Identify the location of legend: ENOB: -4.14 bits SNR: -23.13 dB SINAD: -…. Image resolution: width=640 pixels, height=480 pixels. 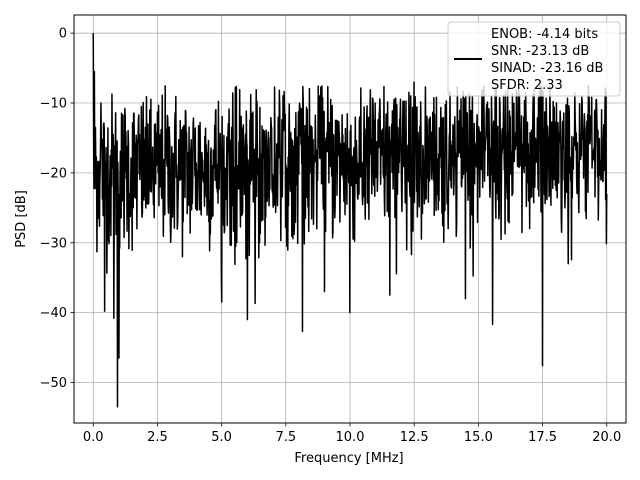
(534, 59).